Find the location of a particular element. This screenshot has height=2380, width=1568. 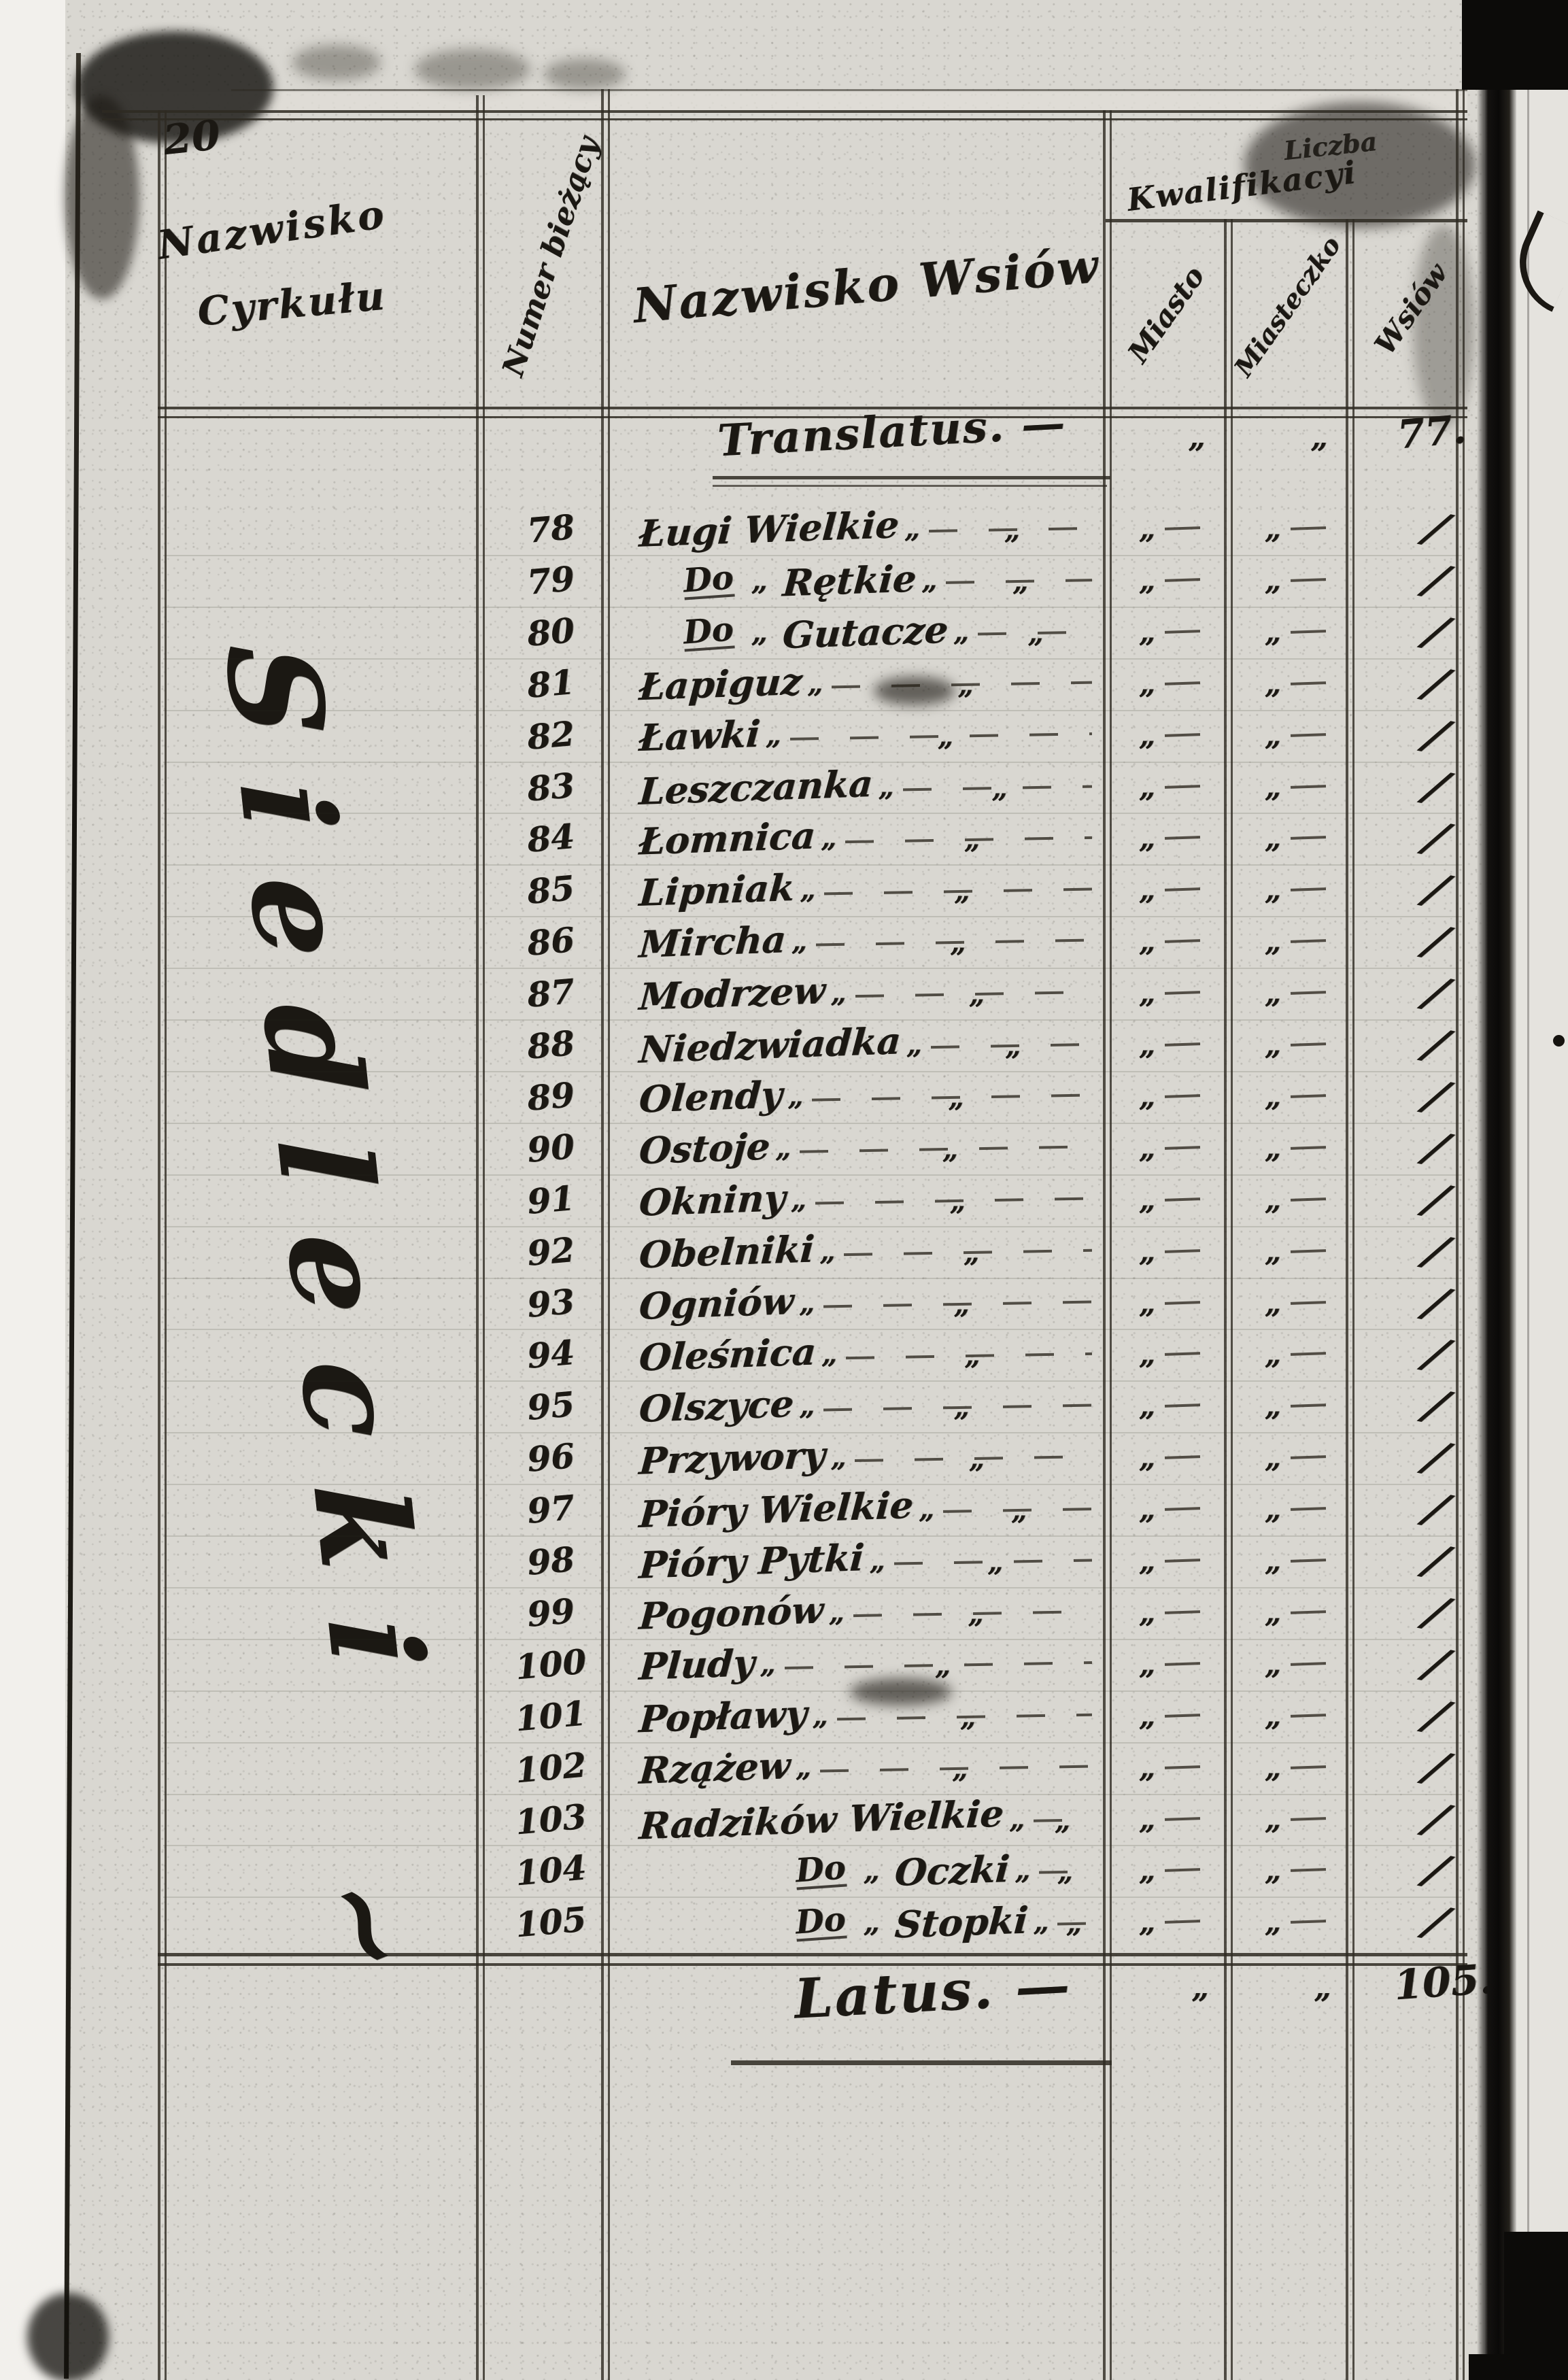

table-row: 98 Pióry Pytki „ „ „ „ / is located at coordinates (784, 1561).